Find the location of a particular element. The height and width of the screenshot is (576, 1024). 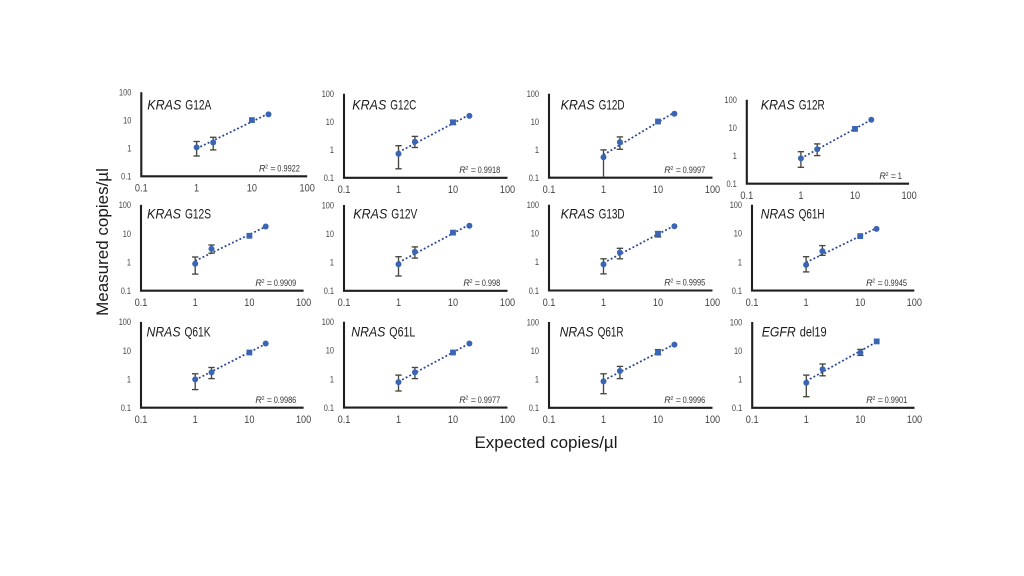

svg-text: G12A is located at coordinates (198, 104).